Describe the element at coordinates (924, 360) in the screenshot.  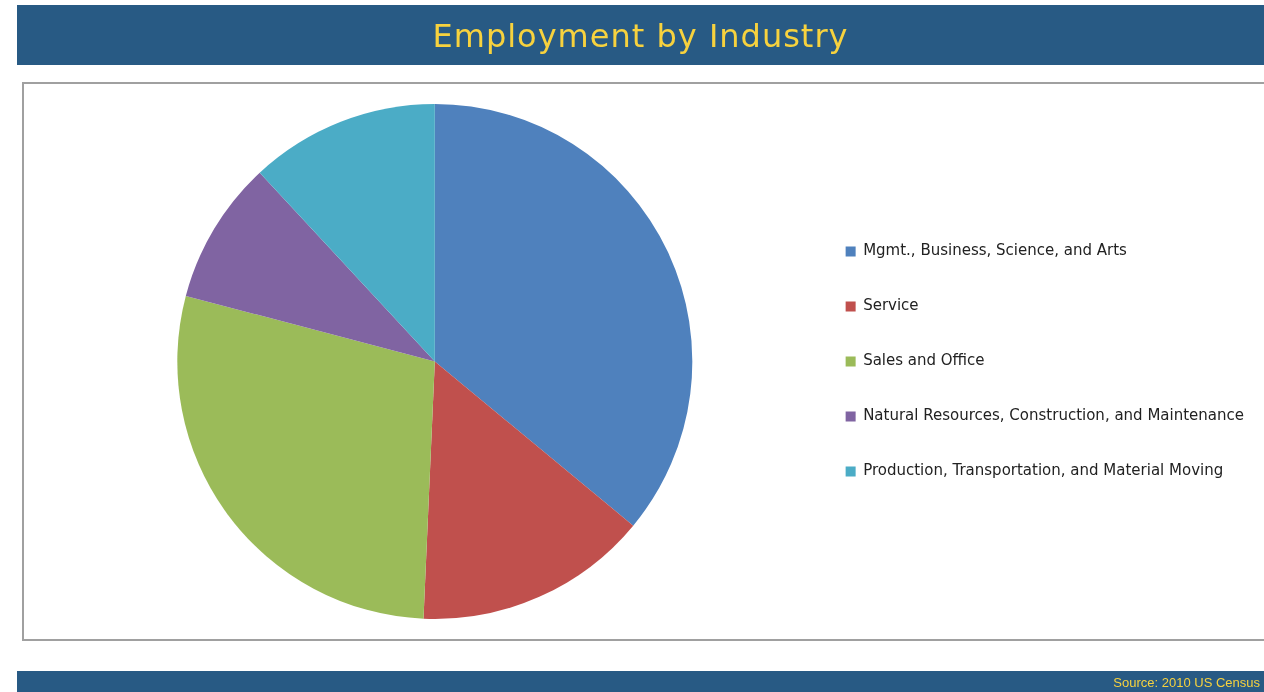
I see `legend-label: Sales and Office` at that location.